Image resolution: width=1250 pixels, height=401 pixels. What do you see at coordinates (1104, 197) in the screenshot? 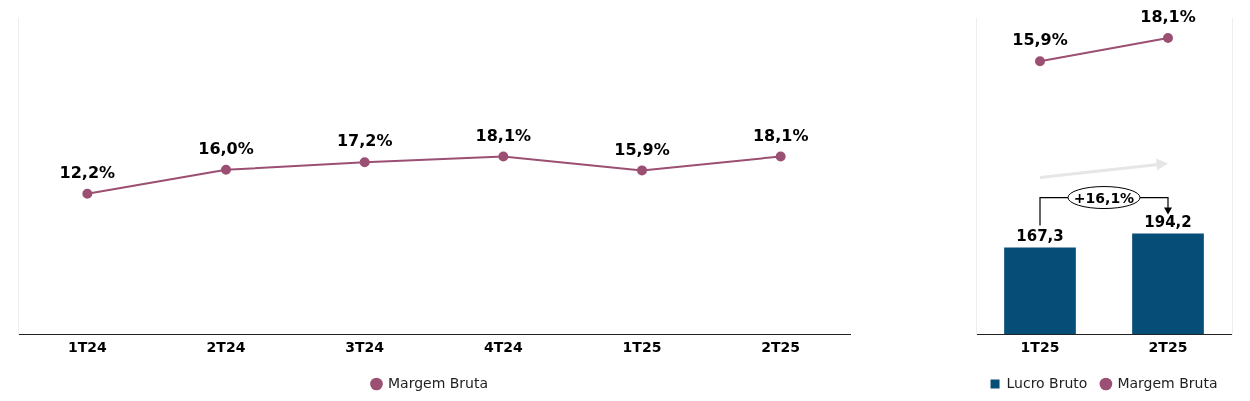
I see `annotation: +16,1%` at bounding box center [1104, 197].